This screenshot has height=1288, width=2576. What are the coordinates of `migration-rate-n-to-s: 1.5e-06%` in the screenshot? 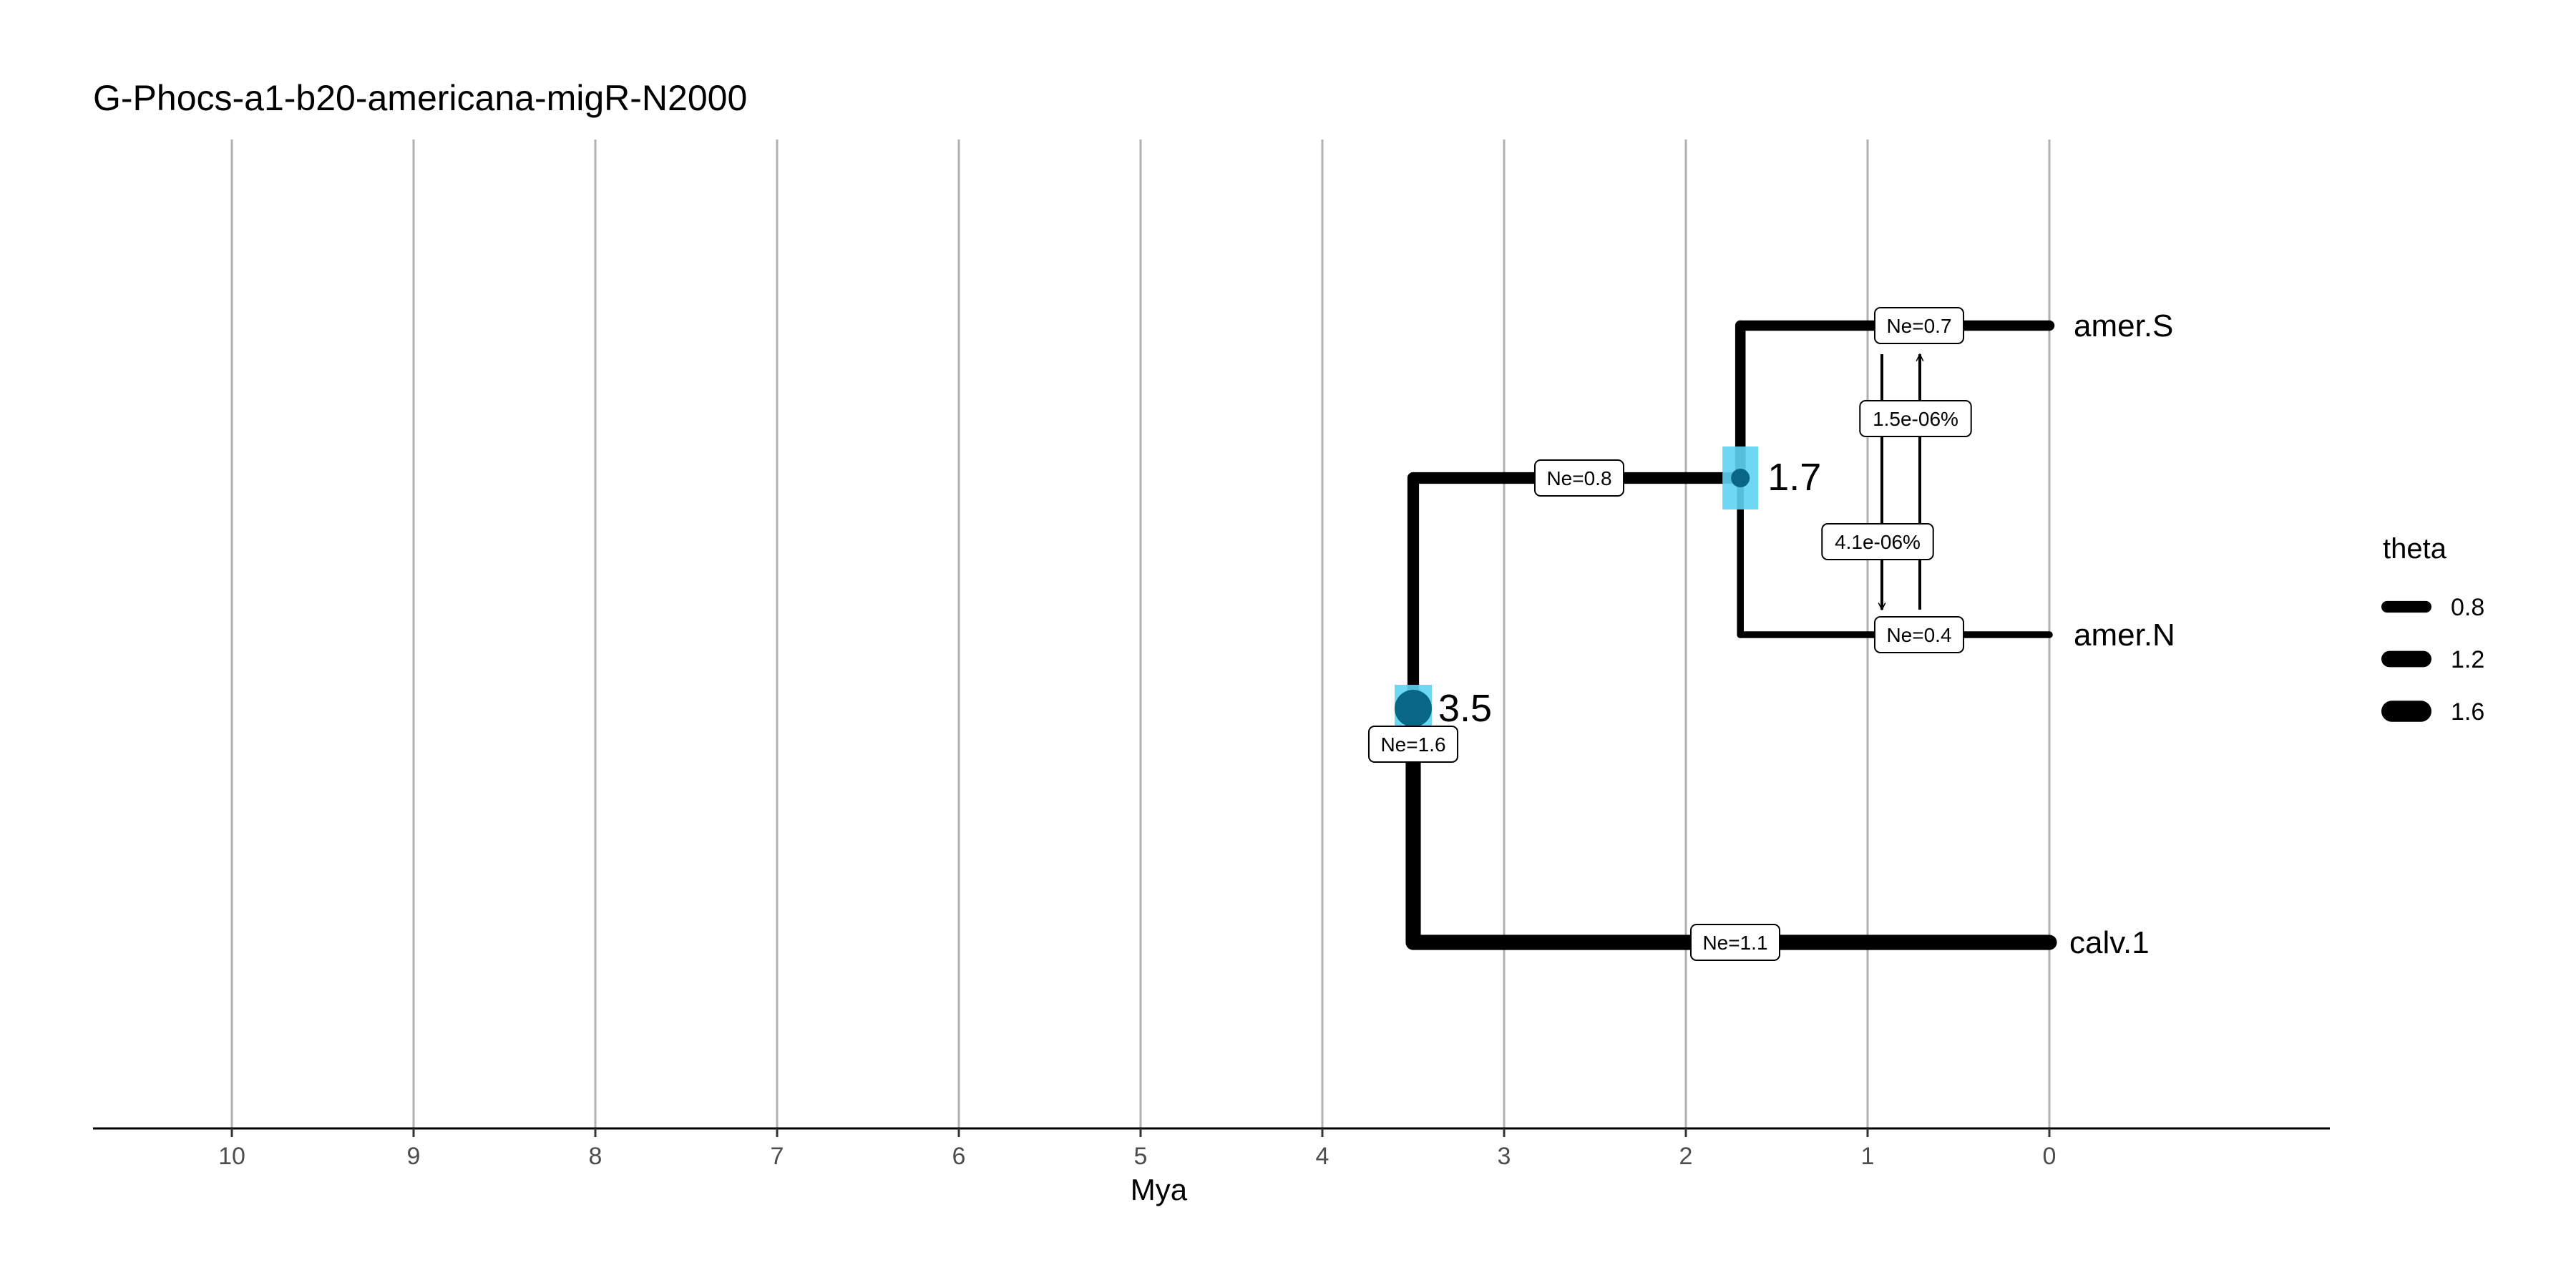 It's located at (1915, 419).